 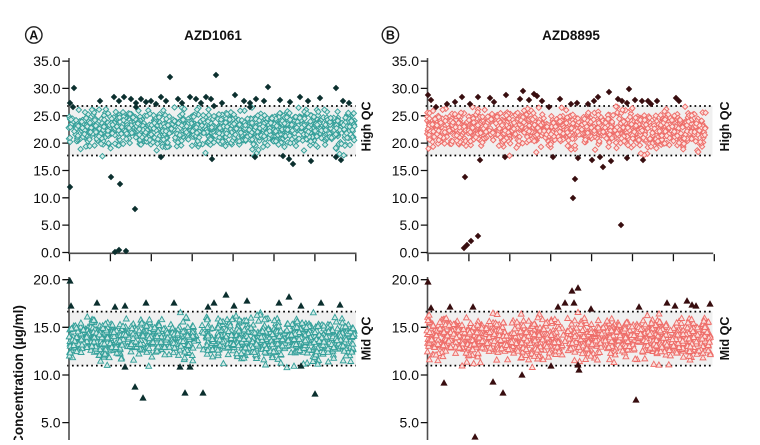 What do you see at coordinates (33, 36) in the screenshot?
I see `svg-text: A` at bounding box center [33, 36].